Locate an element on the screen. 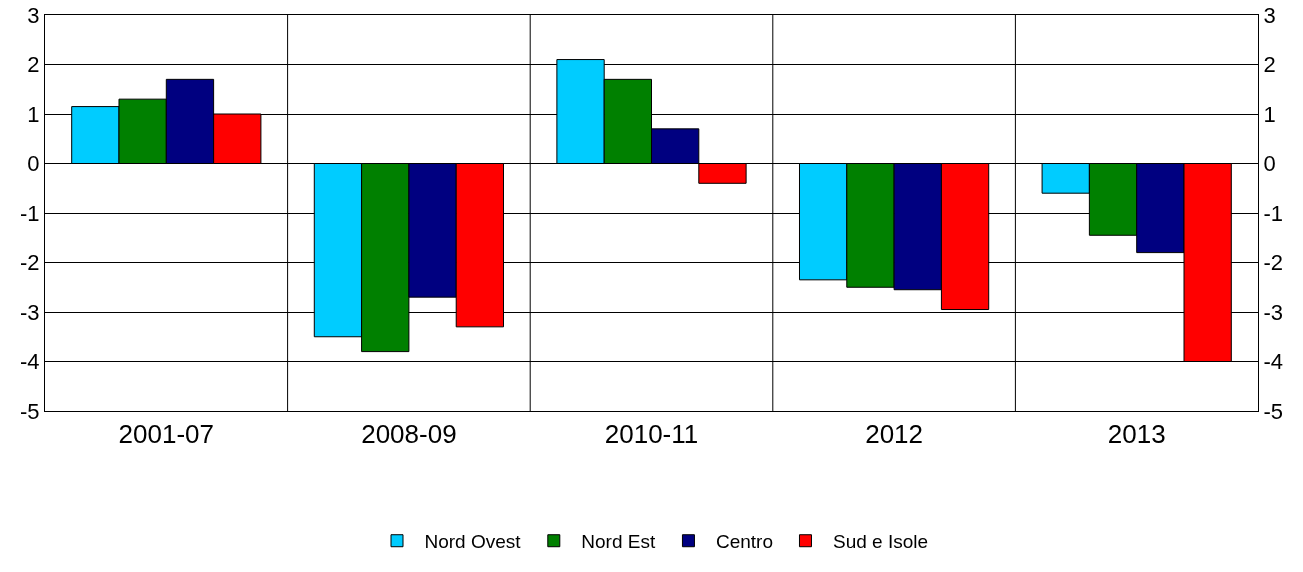 The width and height of the screenshot is (1303, 572). y-tick-label: -3 is located at coordinates (30, 312).